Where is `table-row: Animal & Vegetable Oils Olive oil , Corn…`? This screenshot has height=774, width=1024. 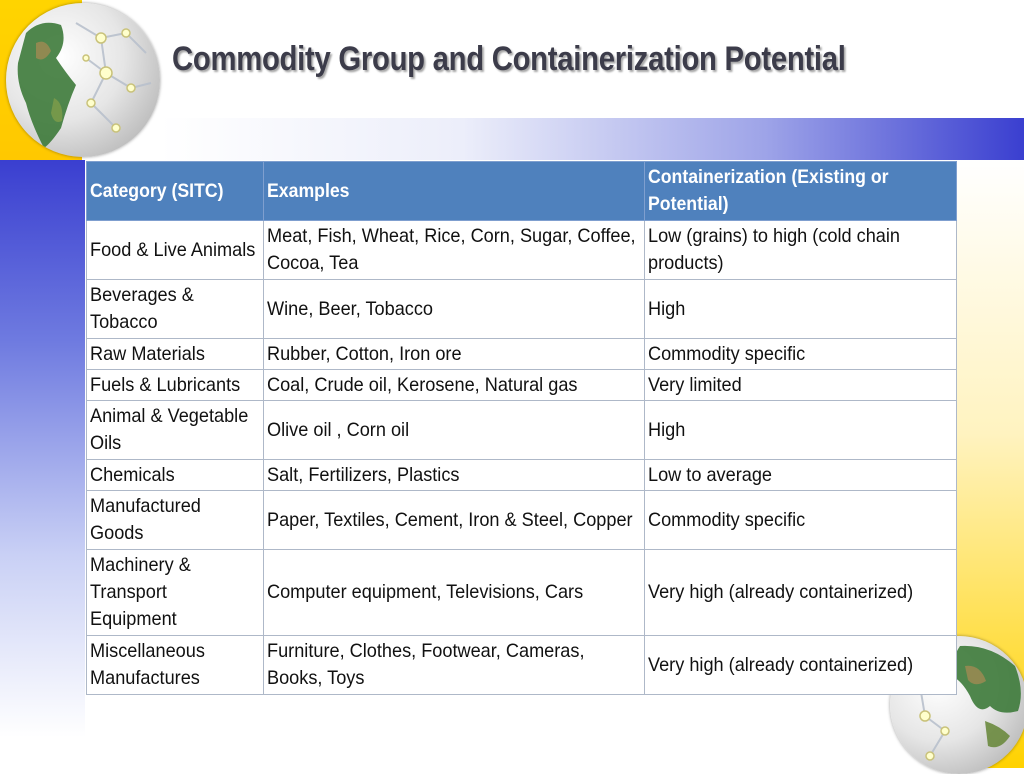 table-row: Animal & Vegetable Oils Olive oil , Corn… is located at coordinates (521, 430).